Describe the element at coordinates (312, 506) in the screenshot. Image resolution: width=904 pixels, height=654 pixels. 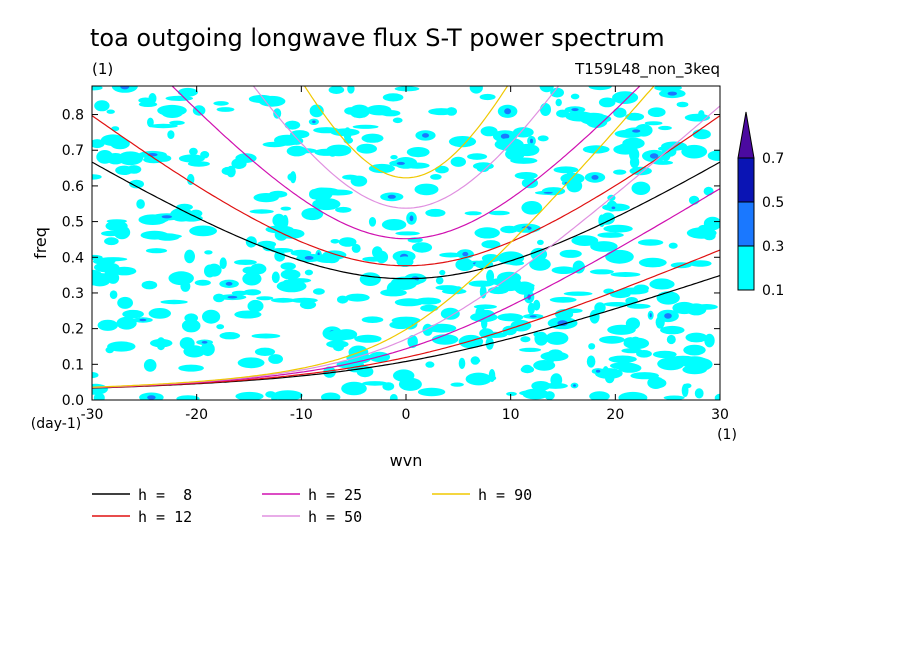
I see `legend: h = 8 h = 12 h = 25 h = 50 h = 90` at that location.